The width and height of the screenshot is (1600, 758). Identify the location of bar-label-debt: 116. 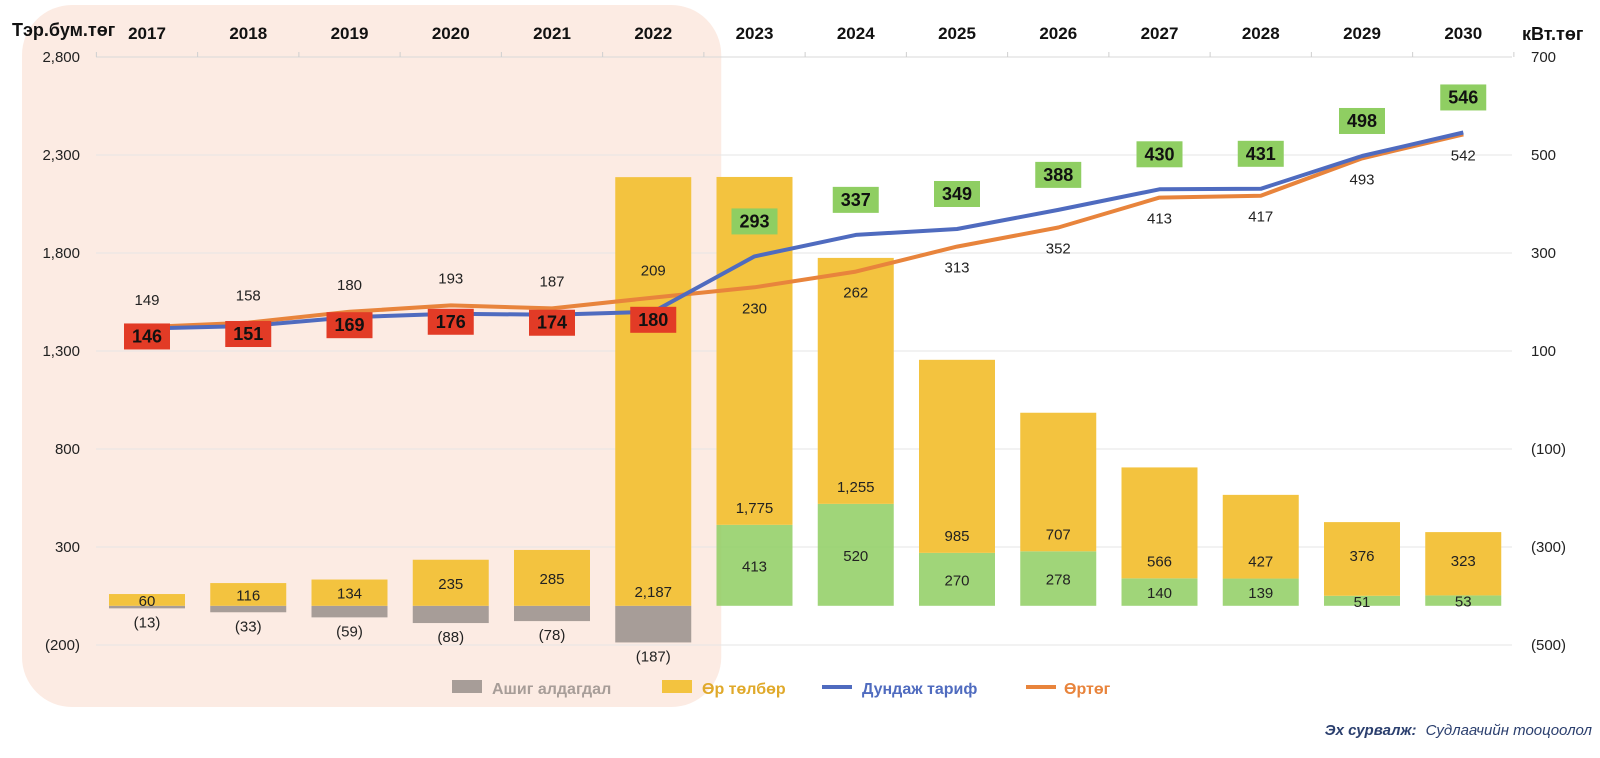
(248, 595).